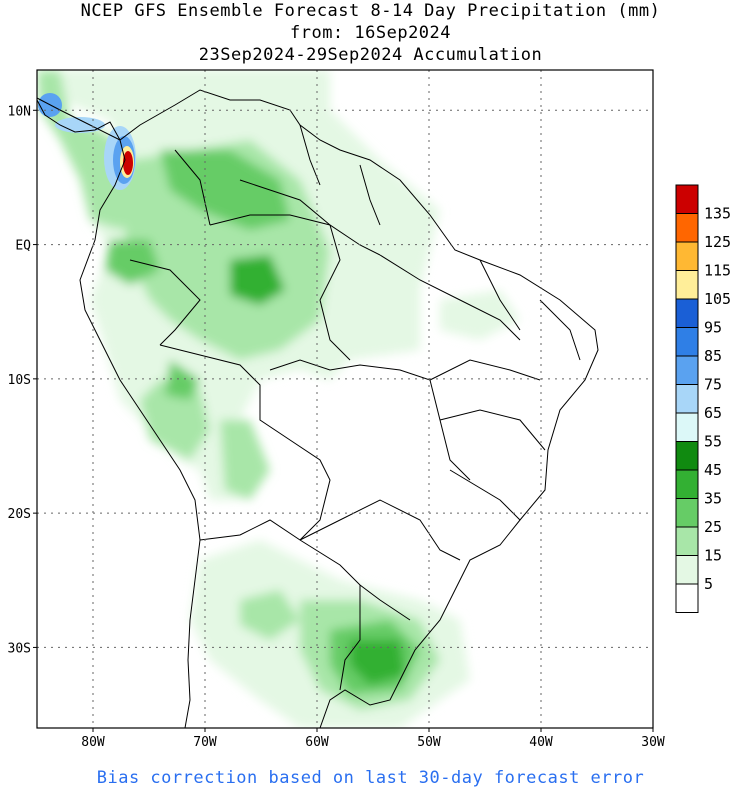  I want to click on colorbar-label: 45, so click(713, 470).